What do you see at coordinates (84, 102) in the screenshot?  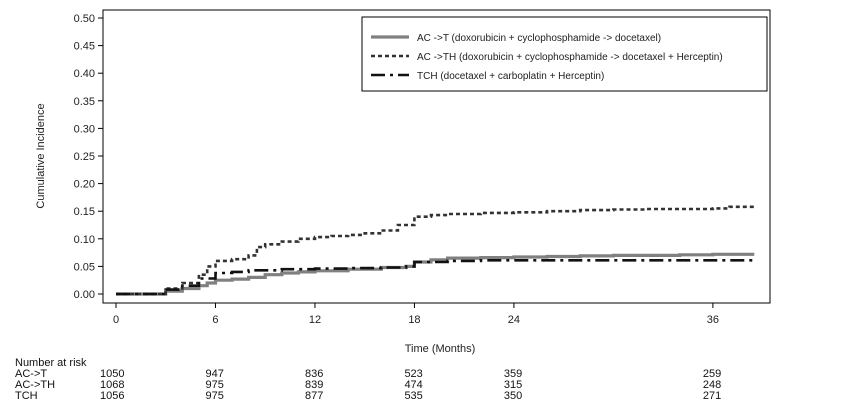 I see `y-tick-label: 0.35` at bounding box center [84, 102].